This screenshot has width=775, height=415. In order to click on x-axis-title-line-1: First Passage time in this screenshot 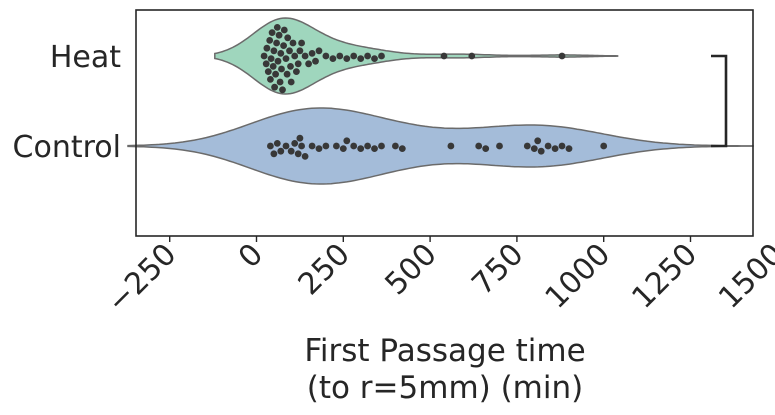, I will do `click(444, 351)`.